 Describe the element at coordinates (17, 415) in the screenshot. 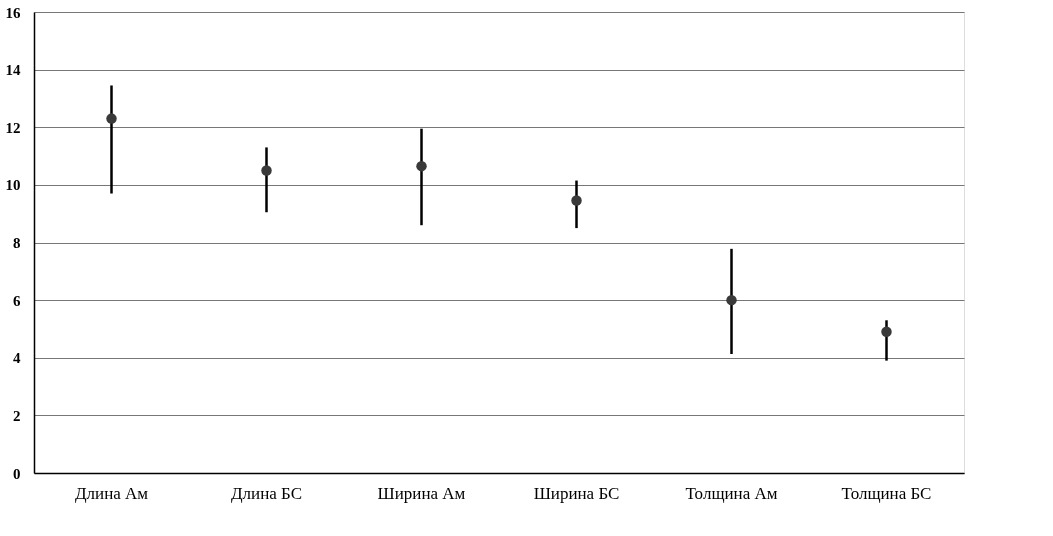

I see `y-tick-label: 2` at that location.